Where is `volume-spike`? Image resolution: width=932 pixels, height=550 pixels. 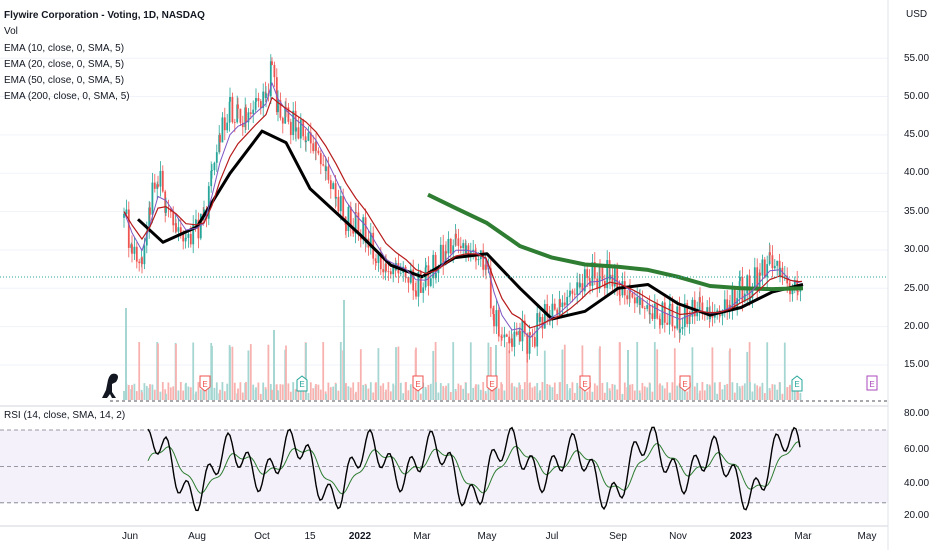 volume-spike is located at coordinates (496, 372).